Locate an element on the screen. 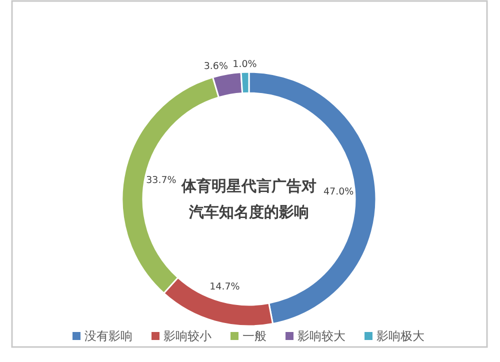 This screenshot has width=500, height=362. data-label: 14.7% is located at coordinates (225, 287).